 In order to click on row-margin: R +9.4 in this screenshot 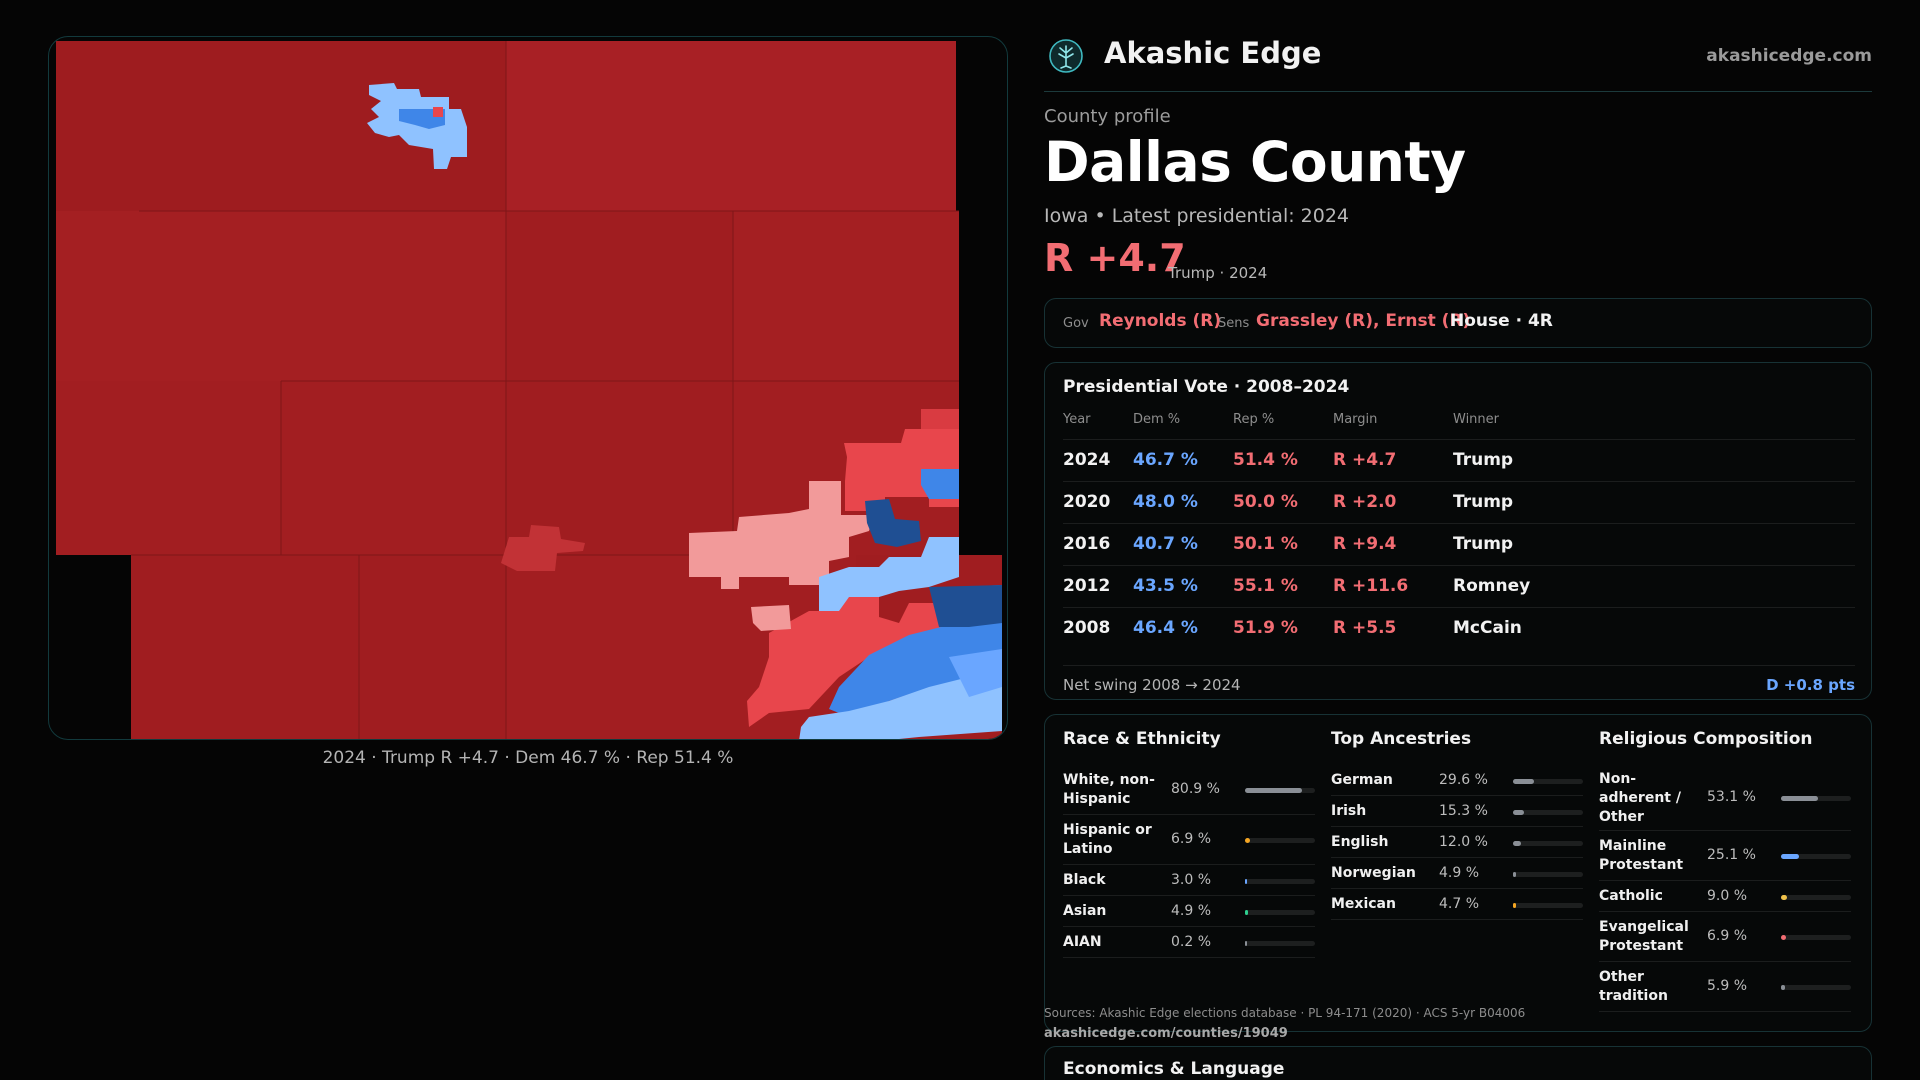, I will do `click(1365, 544)`.